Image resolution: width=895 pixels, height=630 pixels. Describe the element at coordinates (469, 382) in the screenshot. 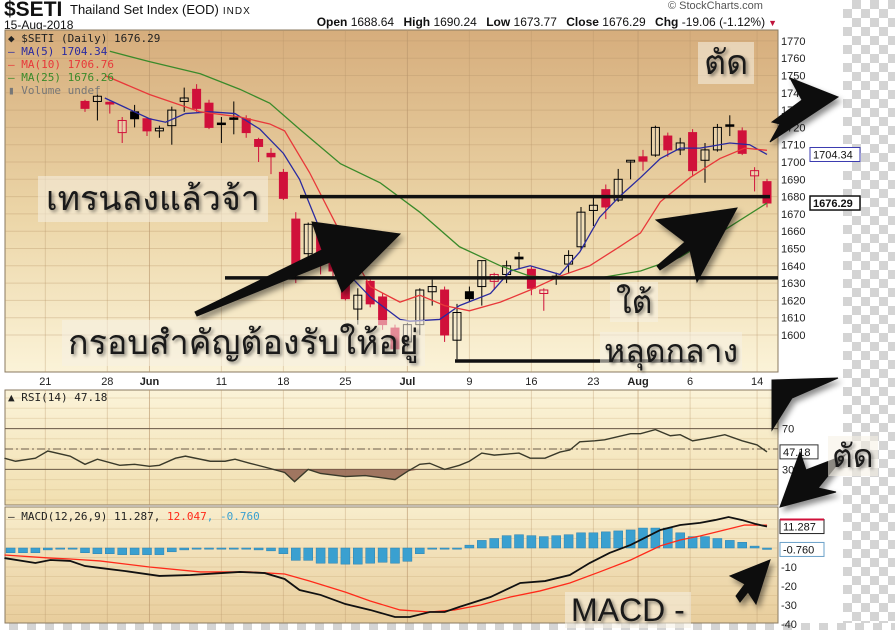

I see `date-tick-label: 9` at that location.